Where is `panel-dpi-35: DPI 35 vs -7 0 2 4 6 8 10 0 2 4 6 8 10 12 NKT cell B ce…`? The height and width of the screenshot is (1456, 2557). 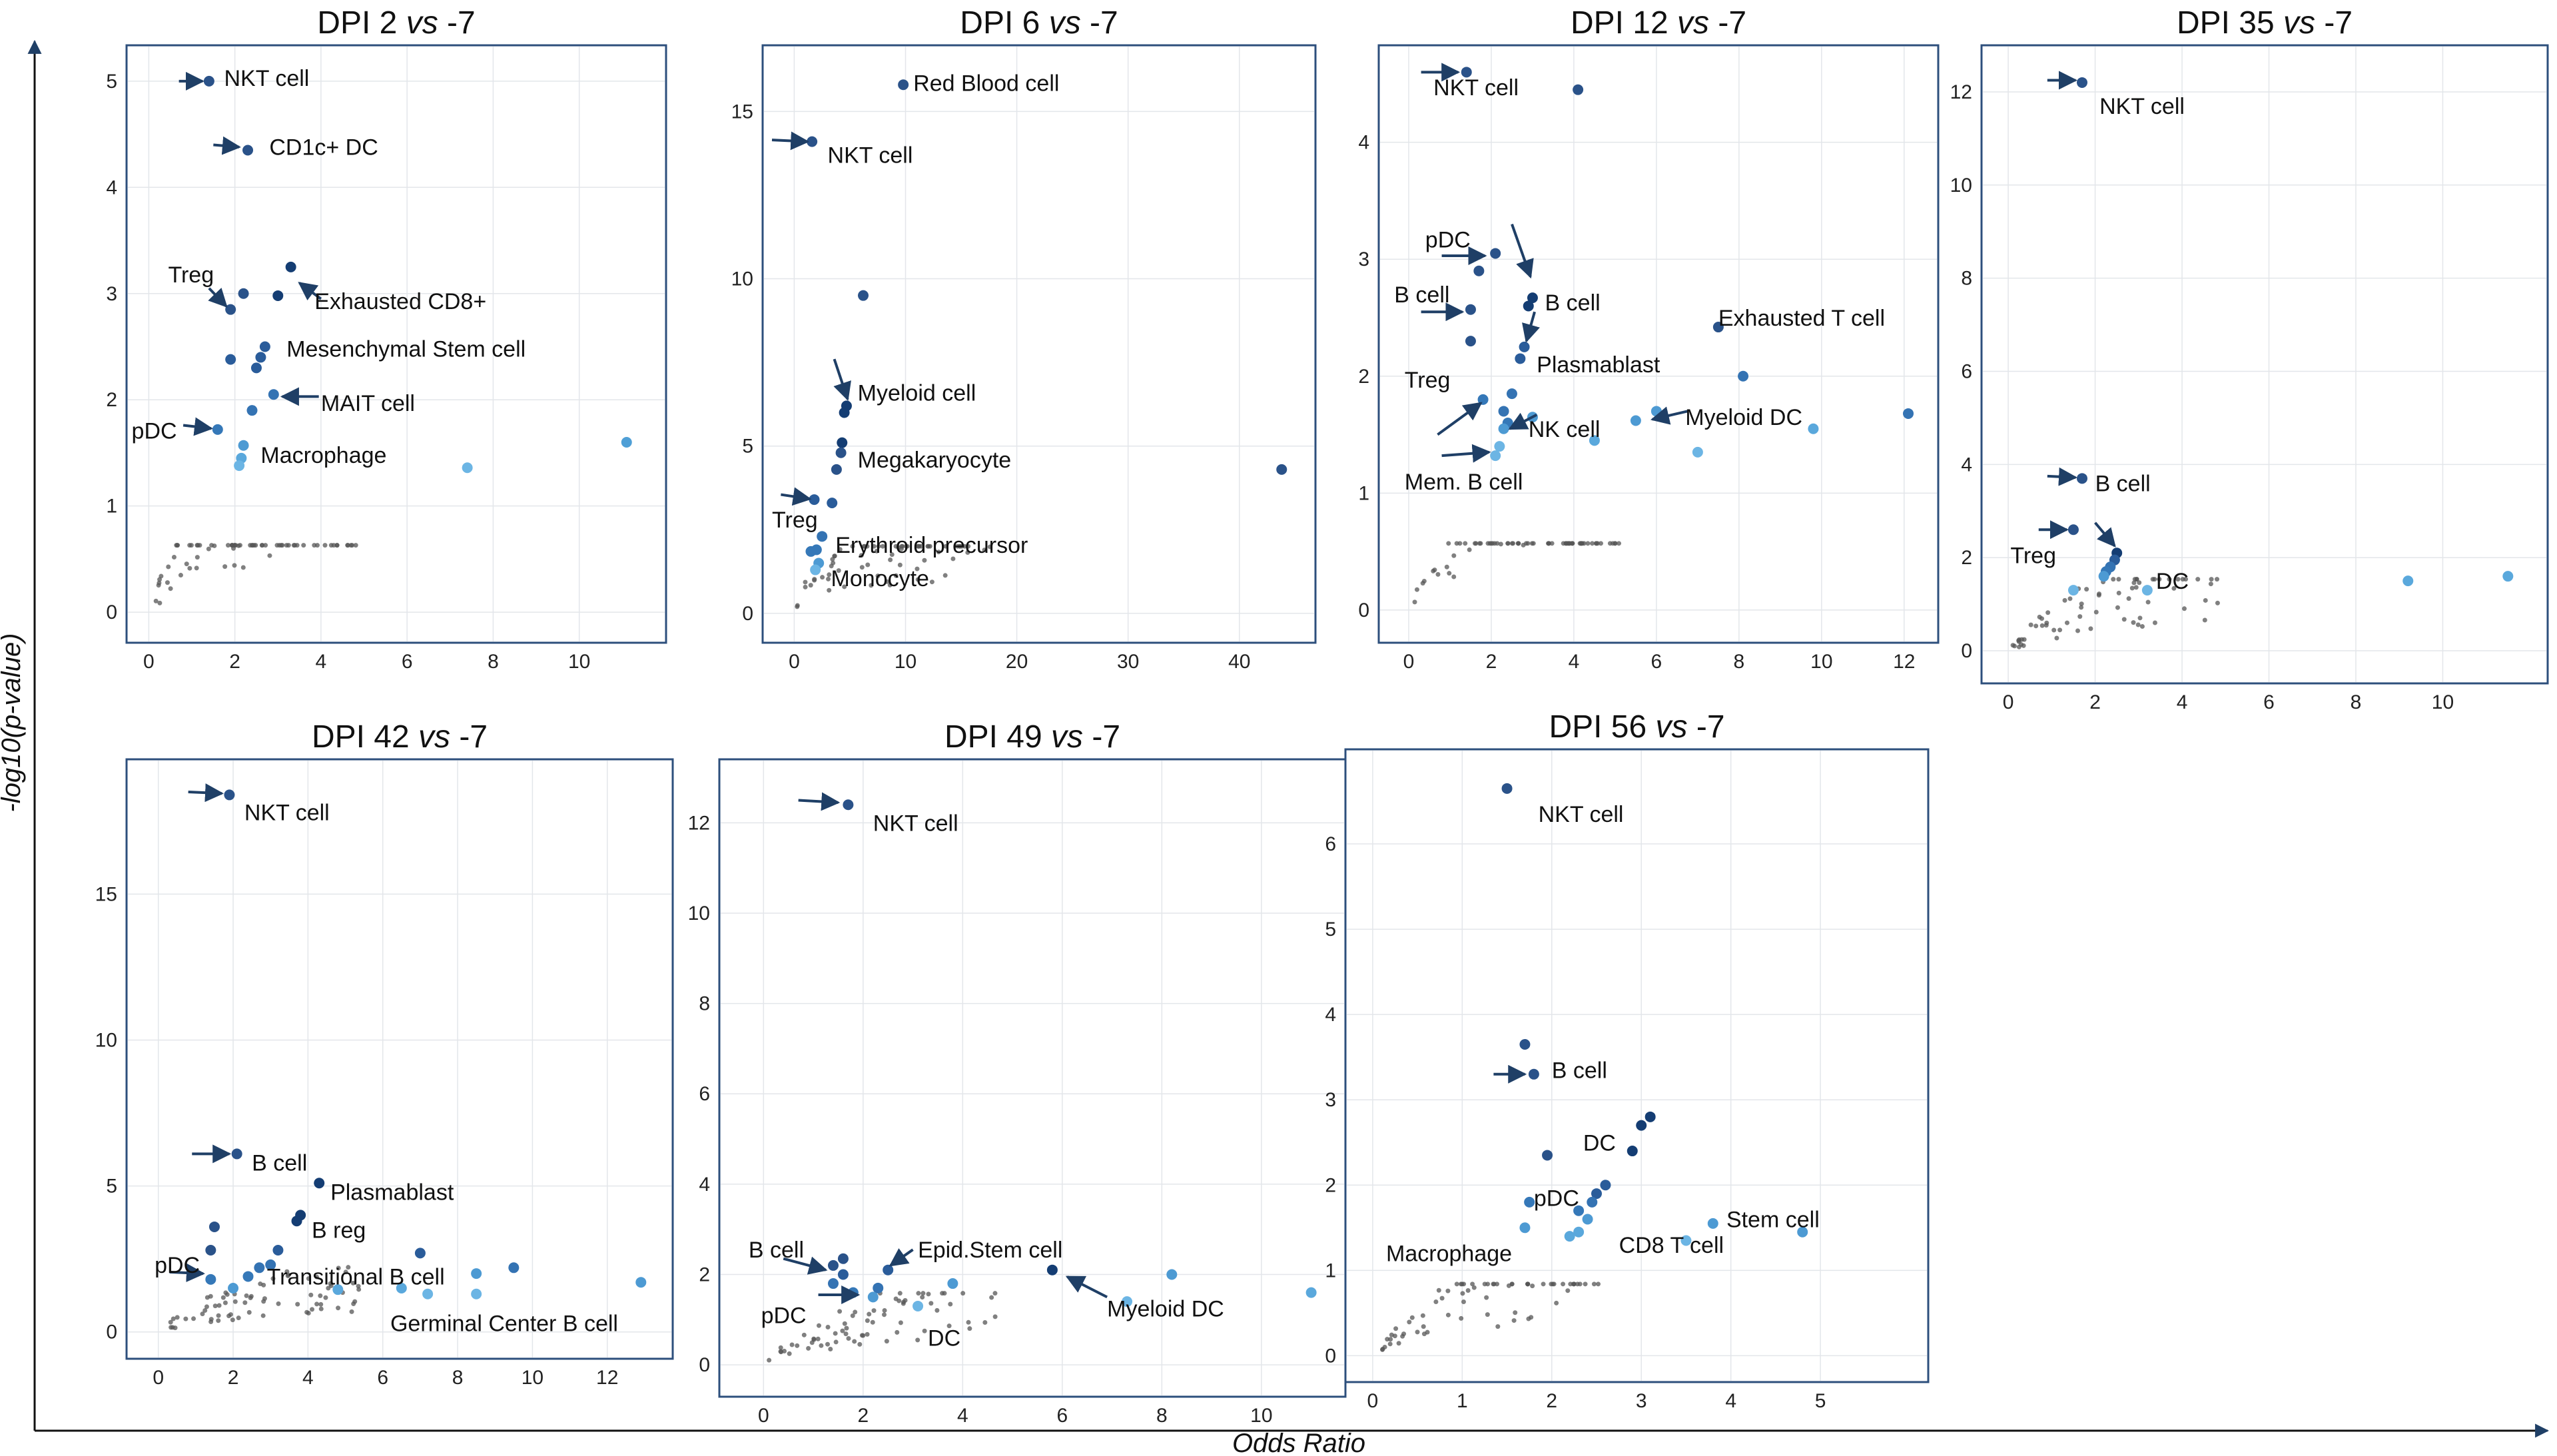 panel-dpi-35: DPI 35 vs -7 0 2 4 6 8 10 0 2 4 6 8 10 12 NKT cell B ce… is located at coordinates (2249, 359).